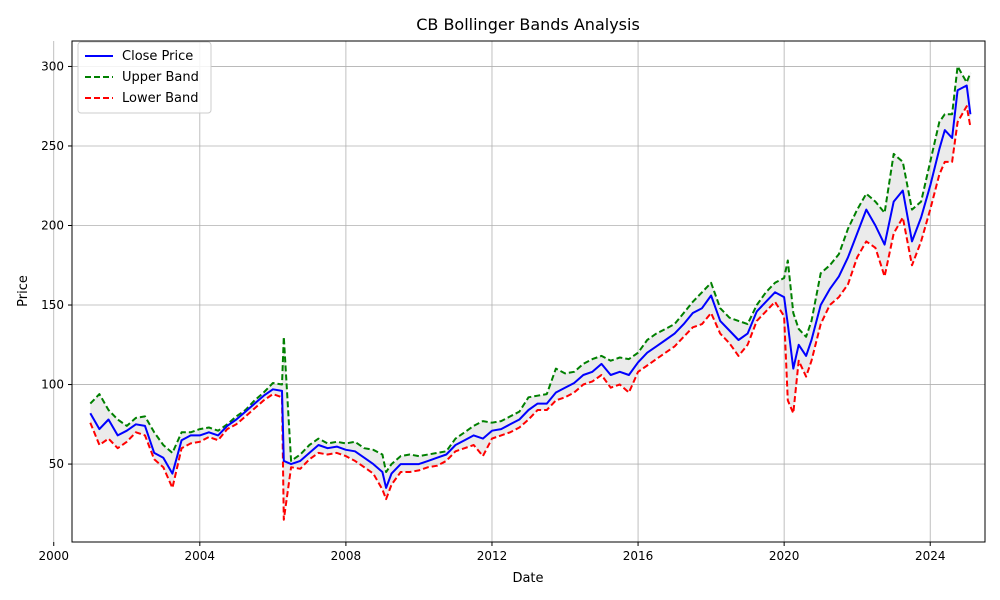 The image size is (1000, 600). I want to click on legend-label-upper: Upper Band, so click(160, 77).